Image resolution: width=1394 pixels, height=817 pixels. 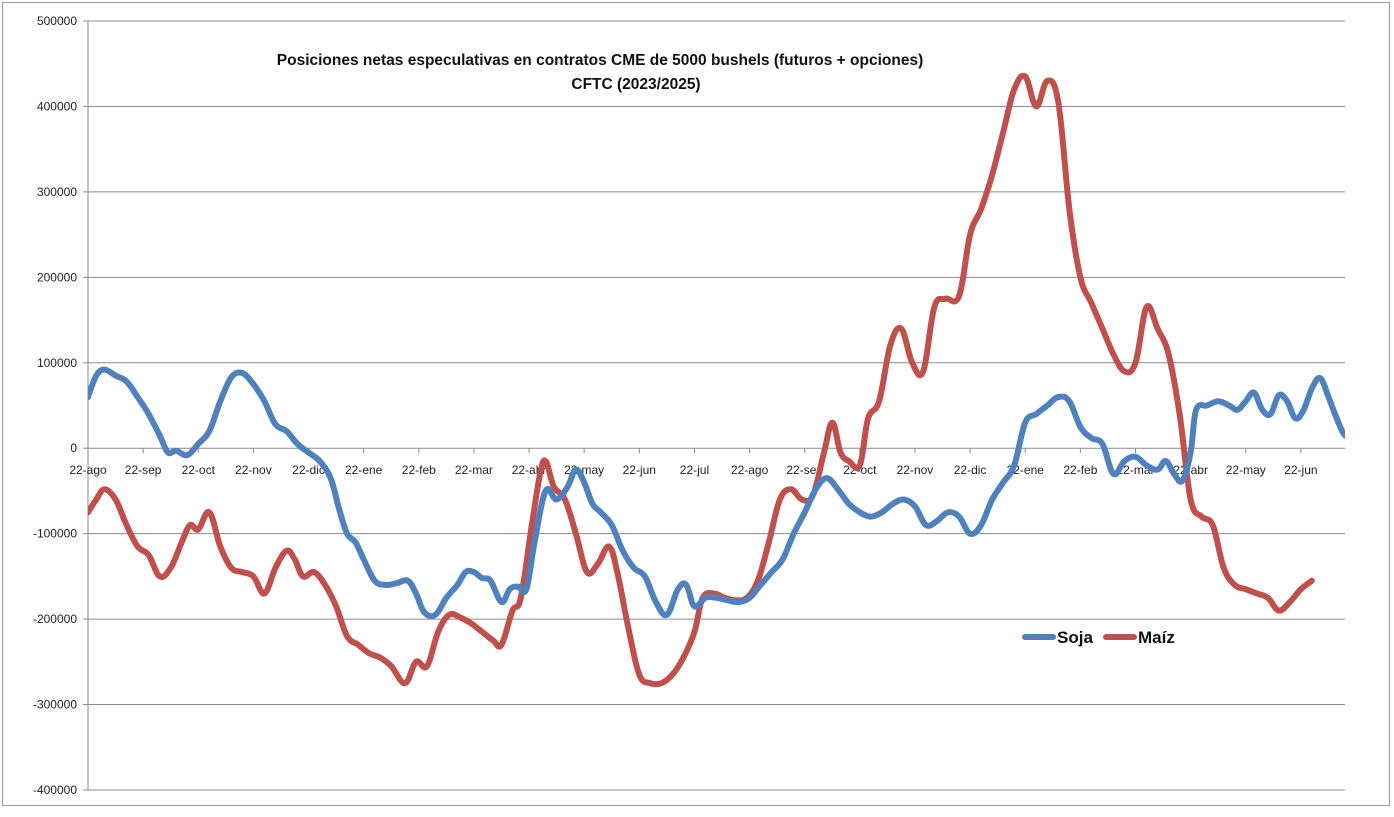 What do you see at coordinates (1098, 637) in the screenshot?
I see `legend: Soja Maíz` at bounding box center [1098, 637].